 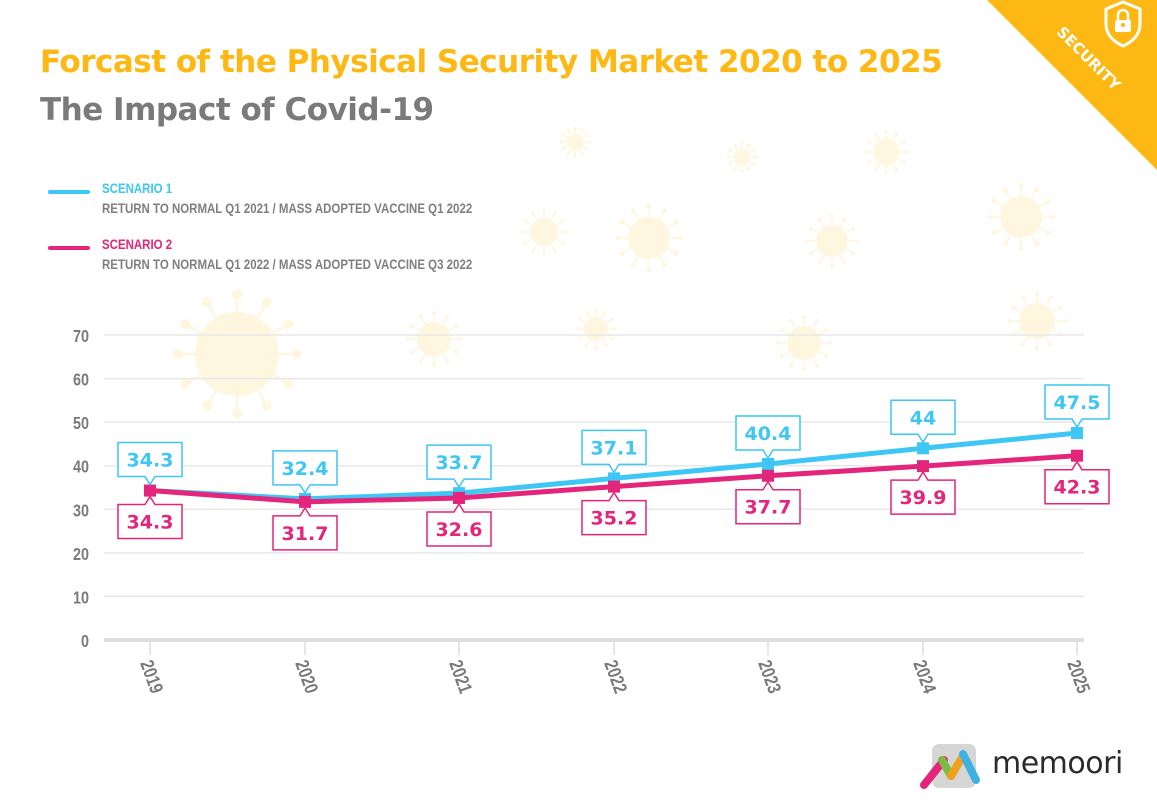 What do you see at coordinates (152, 676) in the screenshot?
I see `x-tick-label: 2019` at bounding box center [152, 676].